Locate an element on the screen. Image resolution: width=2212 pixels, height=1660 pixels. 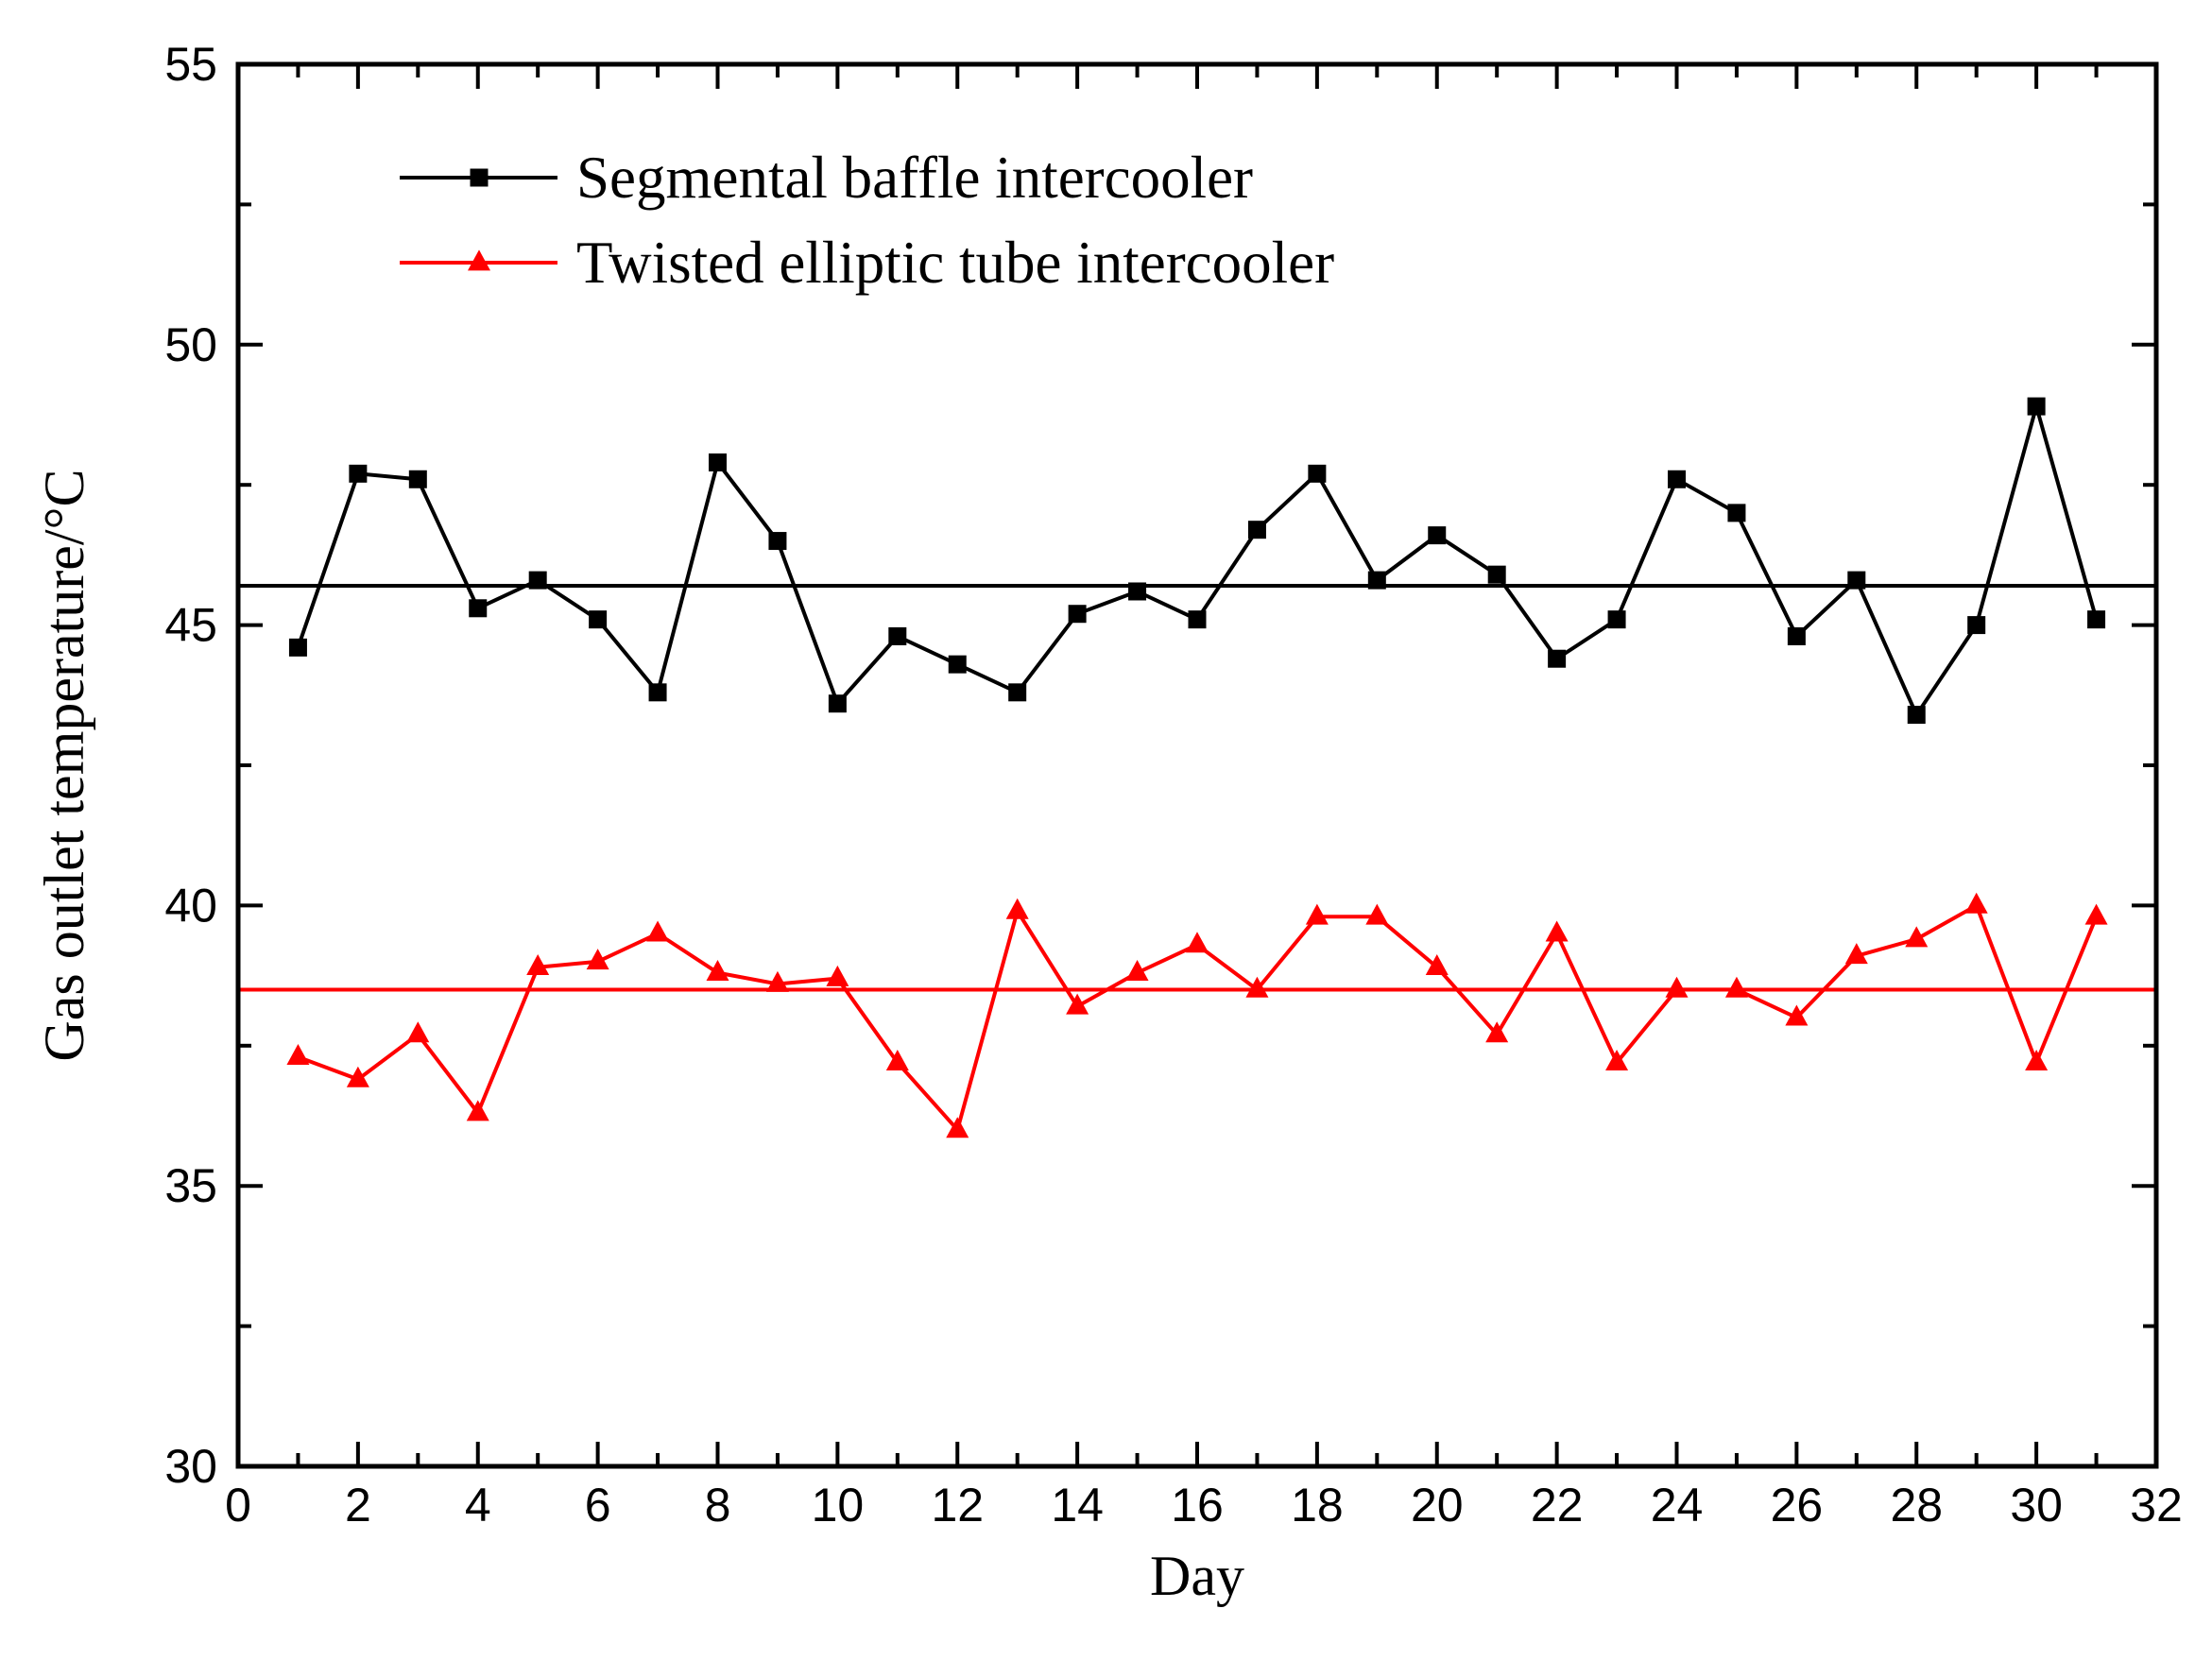
x-tick-label: 12 is located at coordinates (957, 1505).